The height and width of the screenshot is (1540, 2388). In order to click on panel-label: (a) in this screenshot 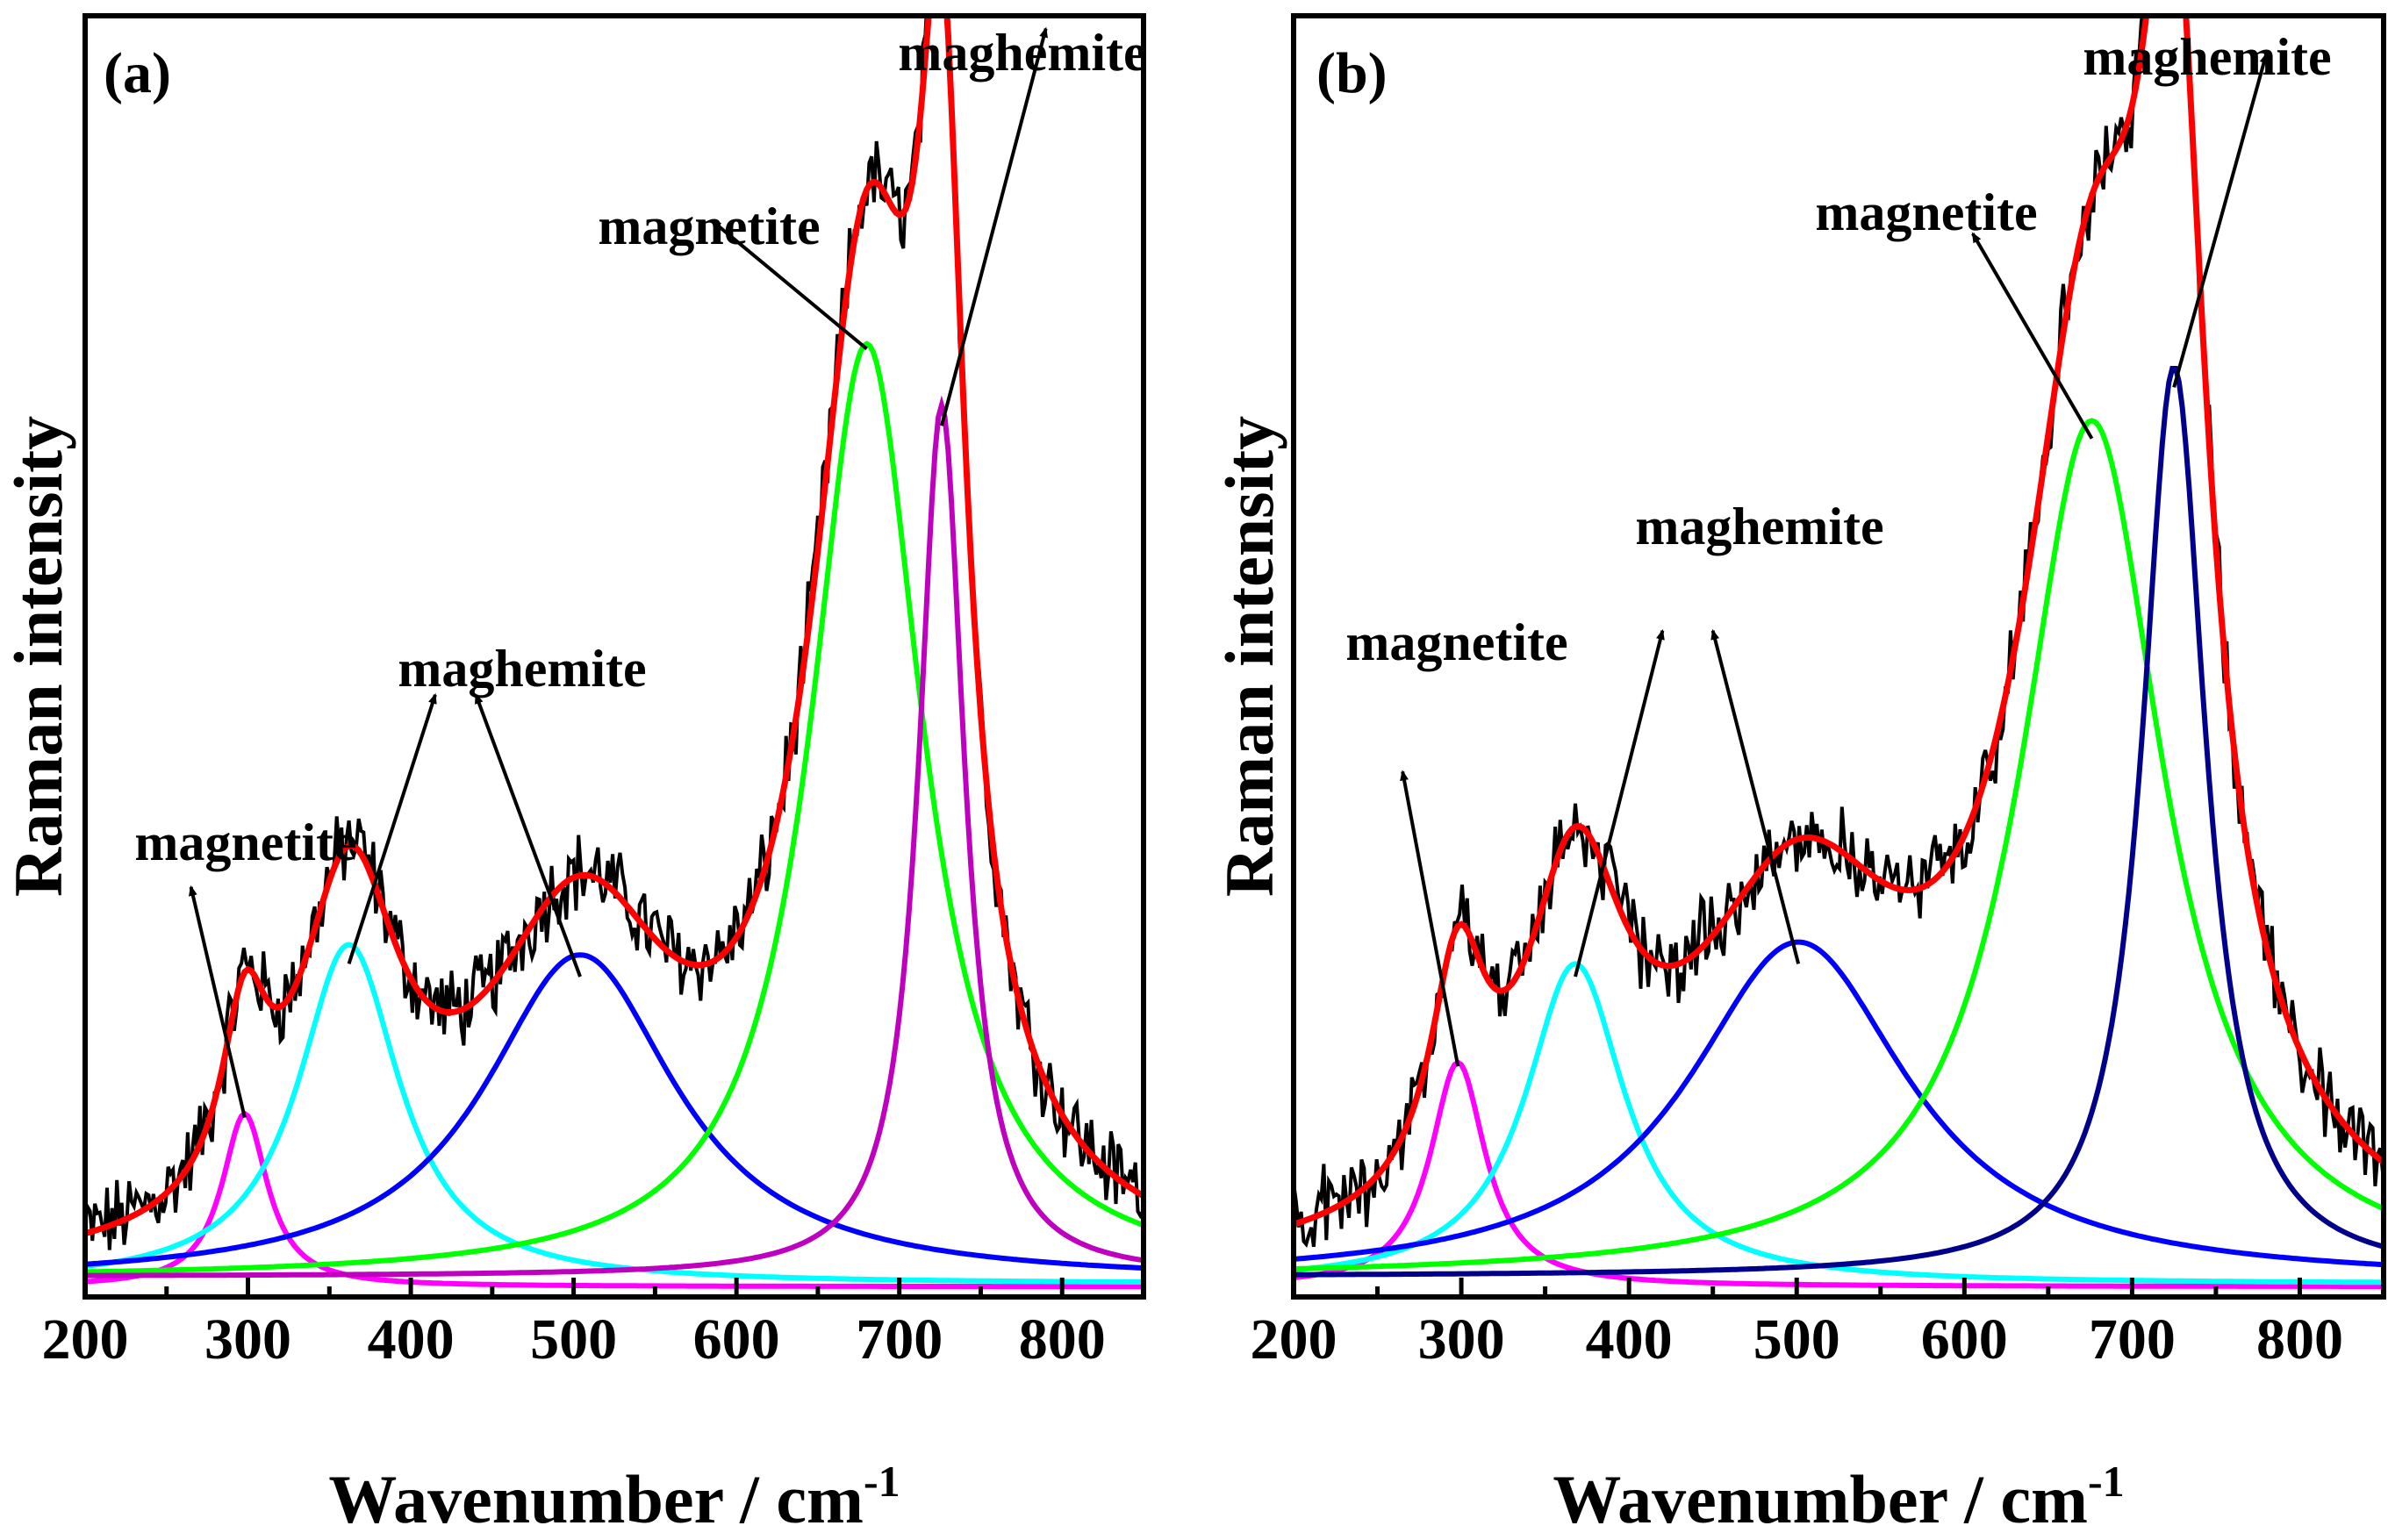, I will do `click(137, 73)`.